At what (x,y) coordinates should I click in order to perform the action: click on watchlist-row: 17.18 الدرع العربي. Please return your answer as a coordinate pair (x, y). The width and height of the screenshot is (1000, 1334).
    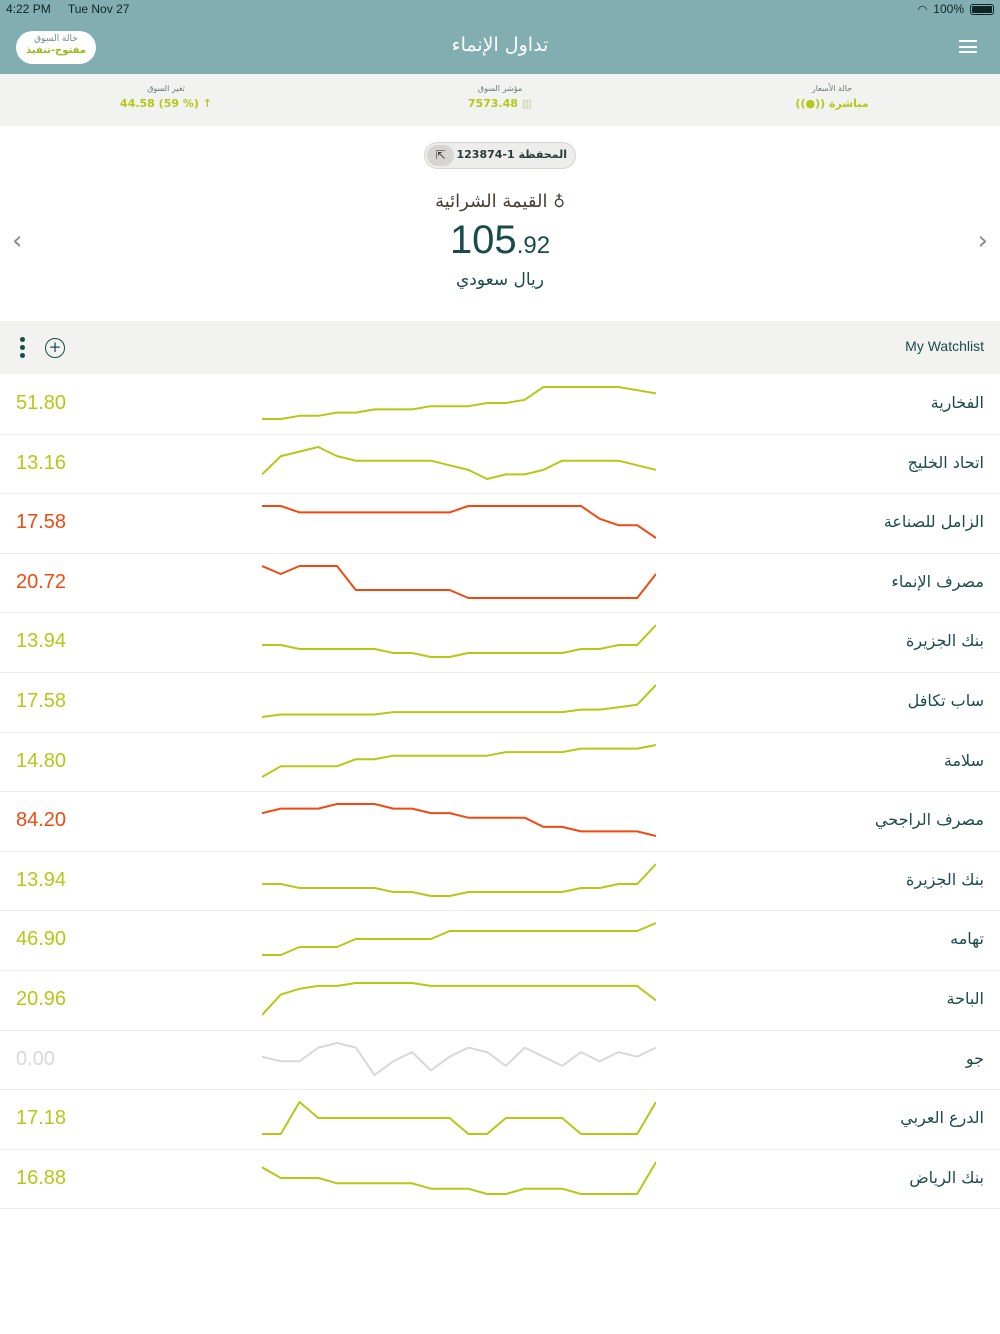
    Looking at the image, I should click on (500, 1120).